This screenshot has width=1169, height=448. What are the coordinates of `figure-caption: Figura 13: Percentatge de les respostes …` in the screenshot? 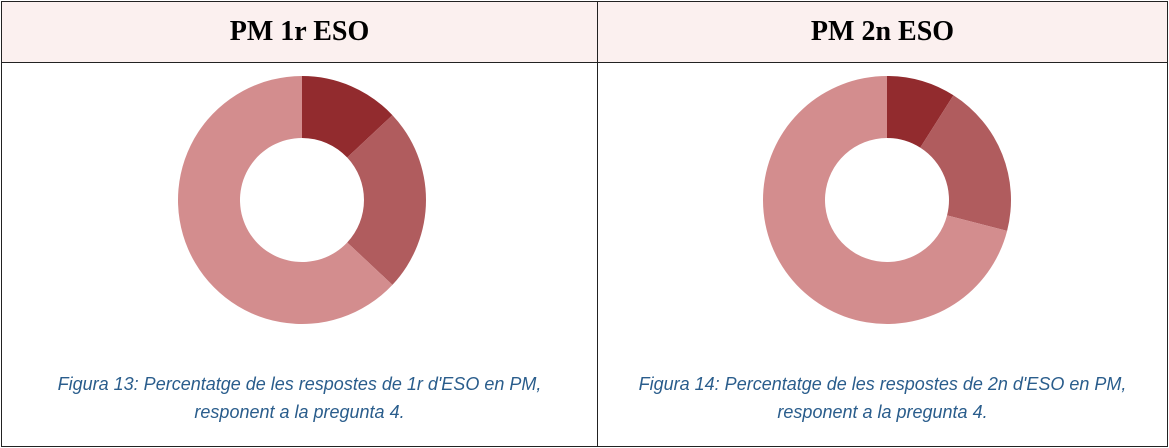 It's located at (299, 398).